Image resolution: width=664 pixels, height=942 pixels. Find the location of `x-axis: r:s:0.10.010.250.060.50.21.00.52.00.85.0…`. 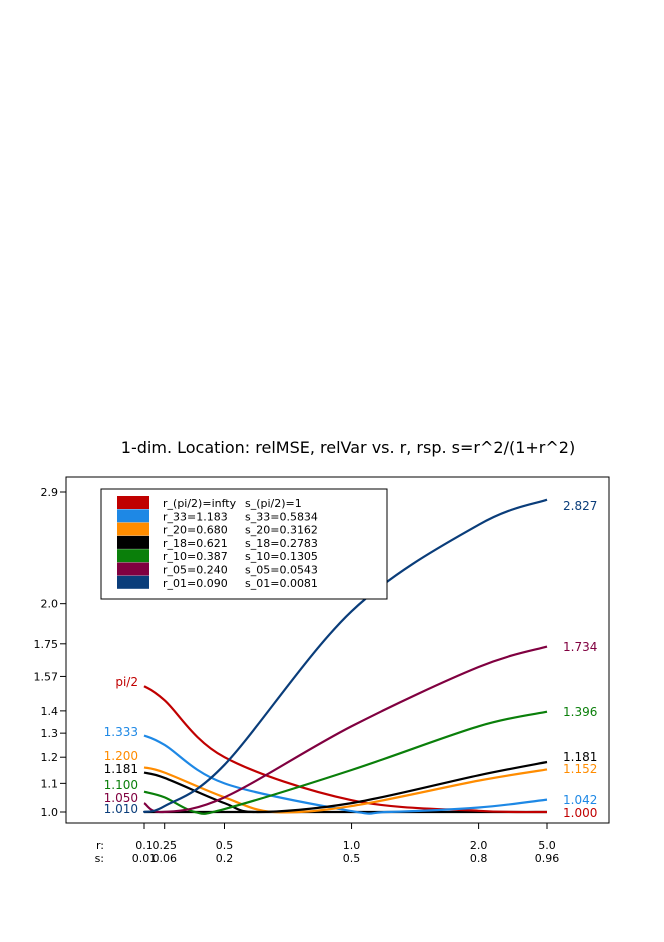

x-axis: r:s:0.10.010.250.060.50.21.00.52.00.85.0… is located at coordinates (327, 844).